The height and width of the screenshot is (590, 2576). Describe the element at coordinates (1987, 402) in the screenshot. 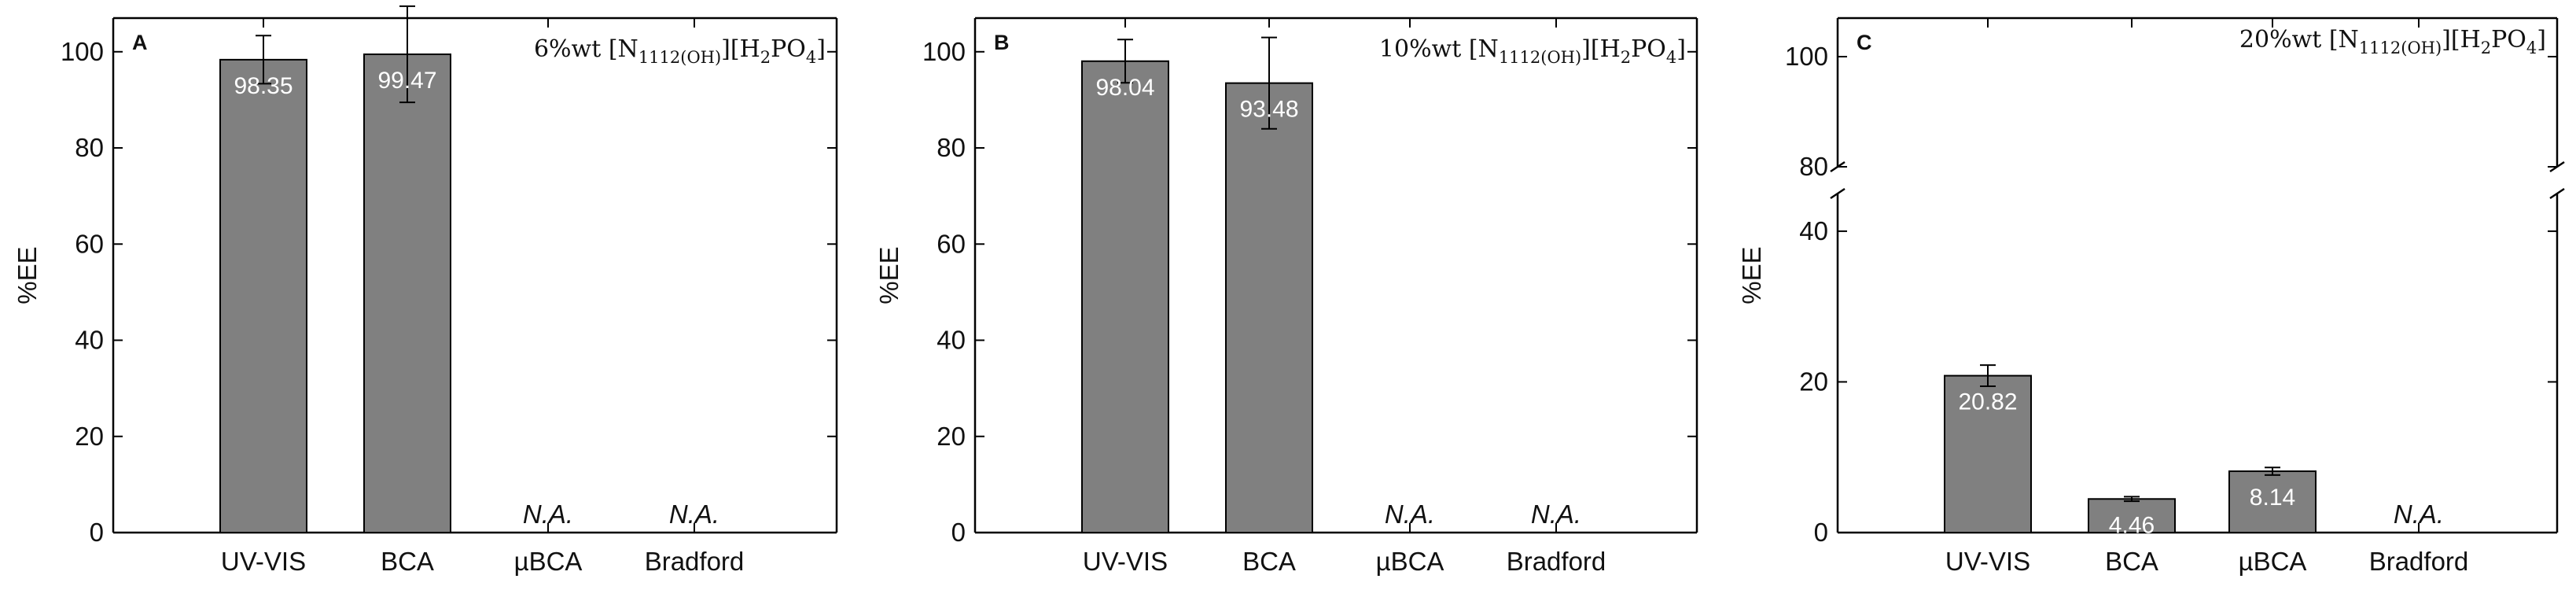

I see `bar-value-label: 20.82` at that location.